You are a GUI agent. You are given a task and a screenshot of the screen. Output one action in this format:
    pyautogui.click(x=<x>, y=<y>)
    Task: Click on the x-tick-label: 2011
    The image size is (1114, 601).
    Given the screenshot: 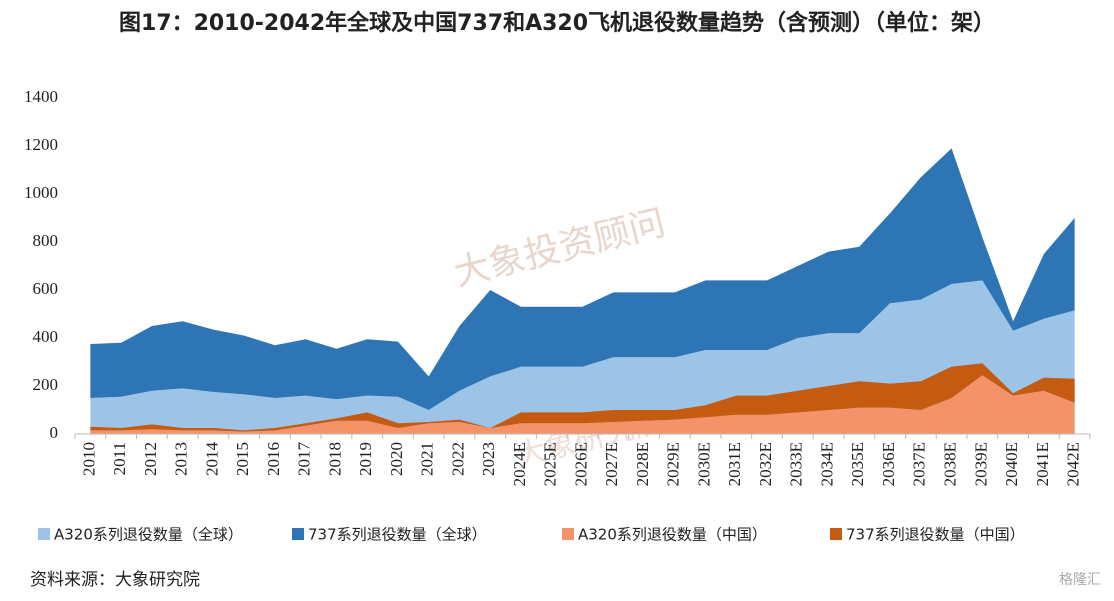 What is the action you would take?
    pyautogui.click(x=119, y=458)
    